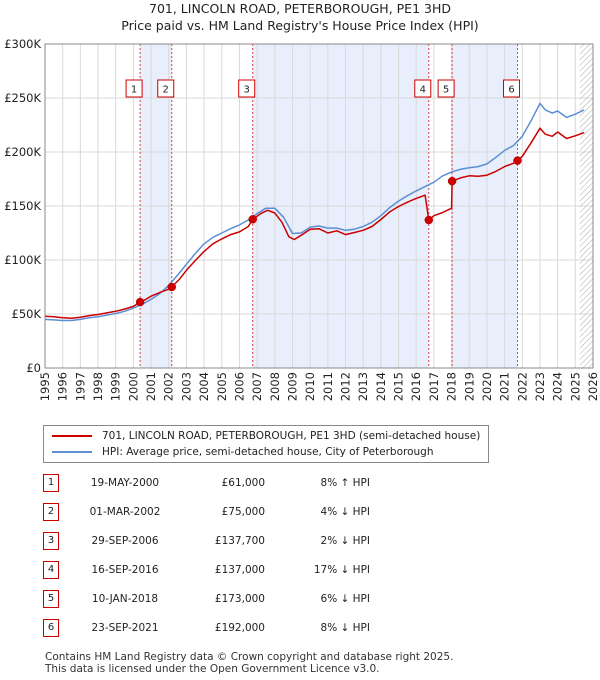  What do you see at coordinates (125, 599) in the screenshot?
I see `sale-date: 10-JAN-2018` at bounding box center [125, 599].